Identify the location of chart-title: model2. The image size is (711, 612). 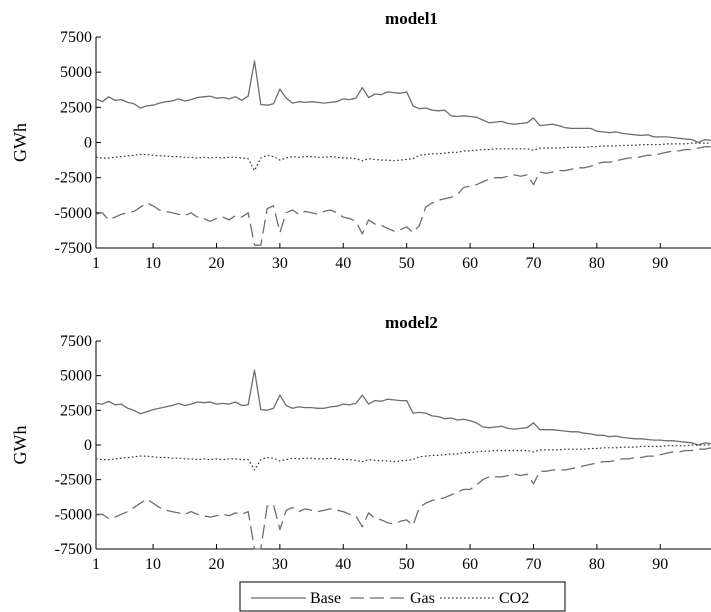
(411, 322).